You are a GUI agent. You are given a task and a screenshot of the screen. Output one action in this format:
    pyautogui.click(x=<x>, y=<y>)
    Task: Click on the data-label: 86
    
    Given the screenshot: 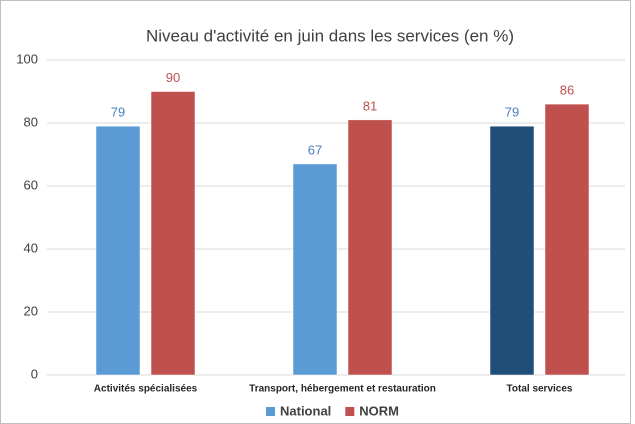 What is the action you would take?
    pyautogui.click(x=567, y=90)
    